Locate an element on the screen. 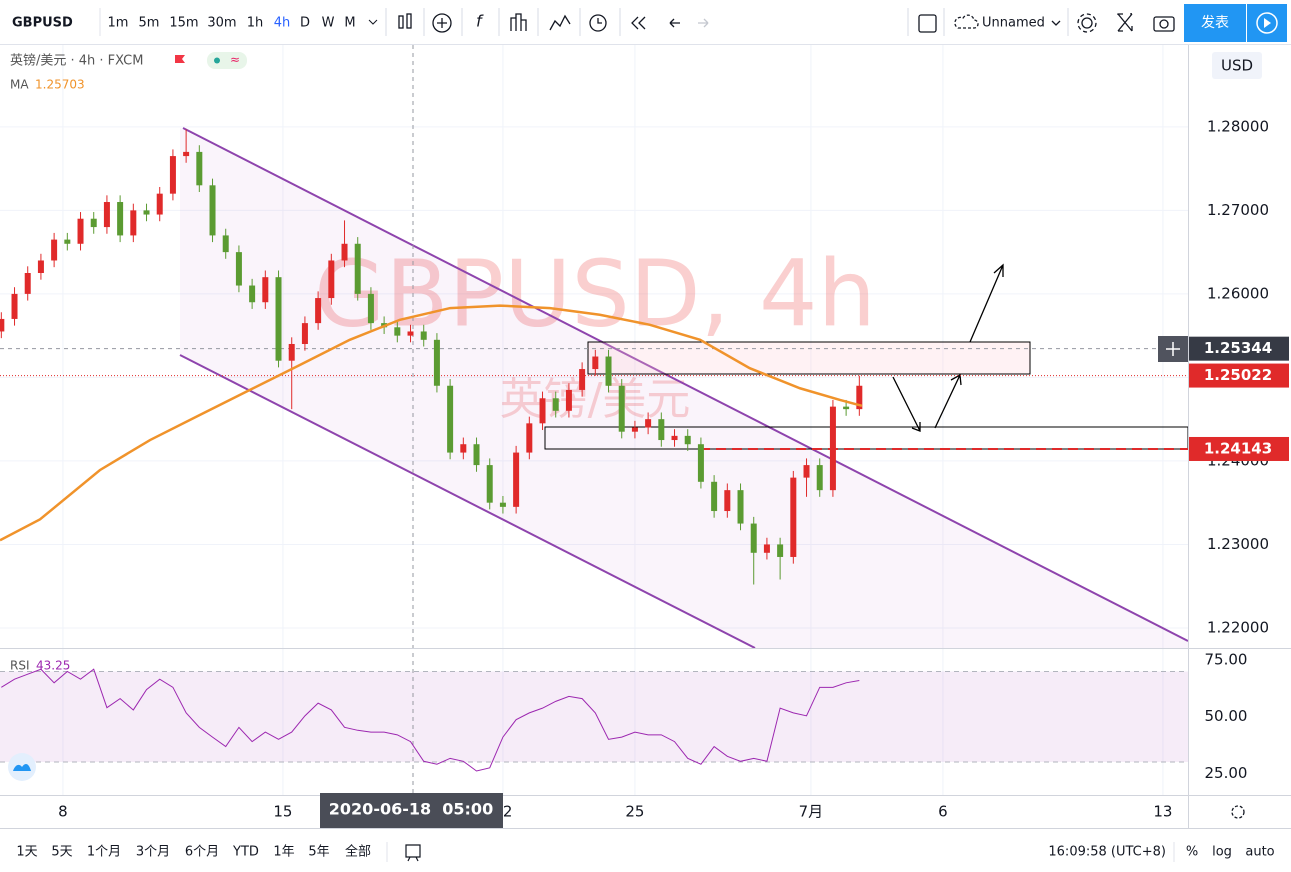 The image size is (1291, 872). crosshair-time: 2020-06-18 05:00 is located at coordinates (411, 809).